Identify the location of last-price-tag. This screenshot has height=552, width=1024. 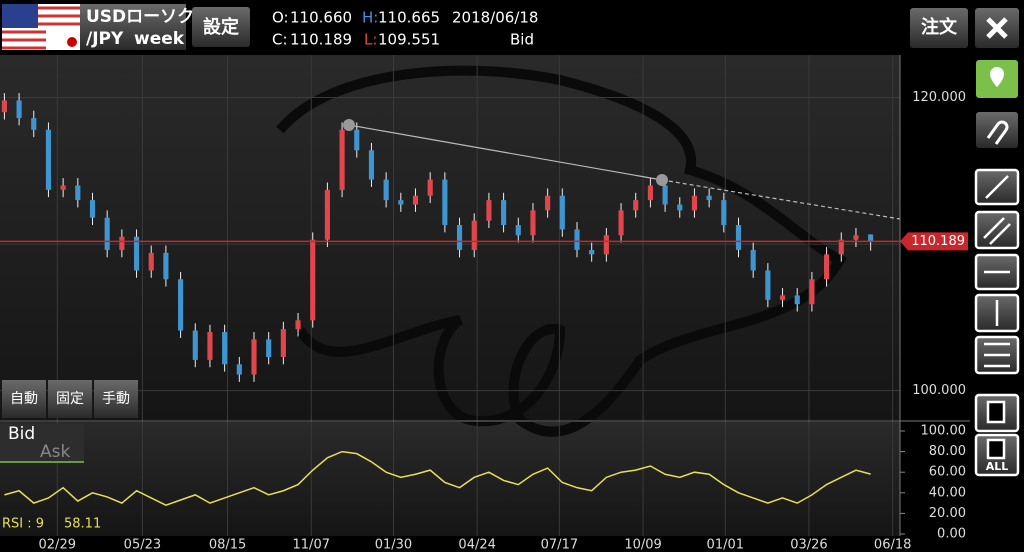
(934, 241).